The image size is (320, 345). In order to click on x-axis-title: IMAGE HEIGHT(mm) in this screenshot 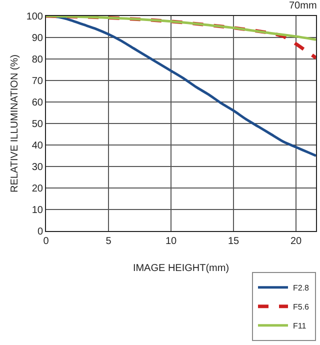, I will do `click(181, 268)`.